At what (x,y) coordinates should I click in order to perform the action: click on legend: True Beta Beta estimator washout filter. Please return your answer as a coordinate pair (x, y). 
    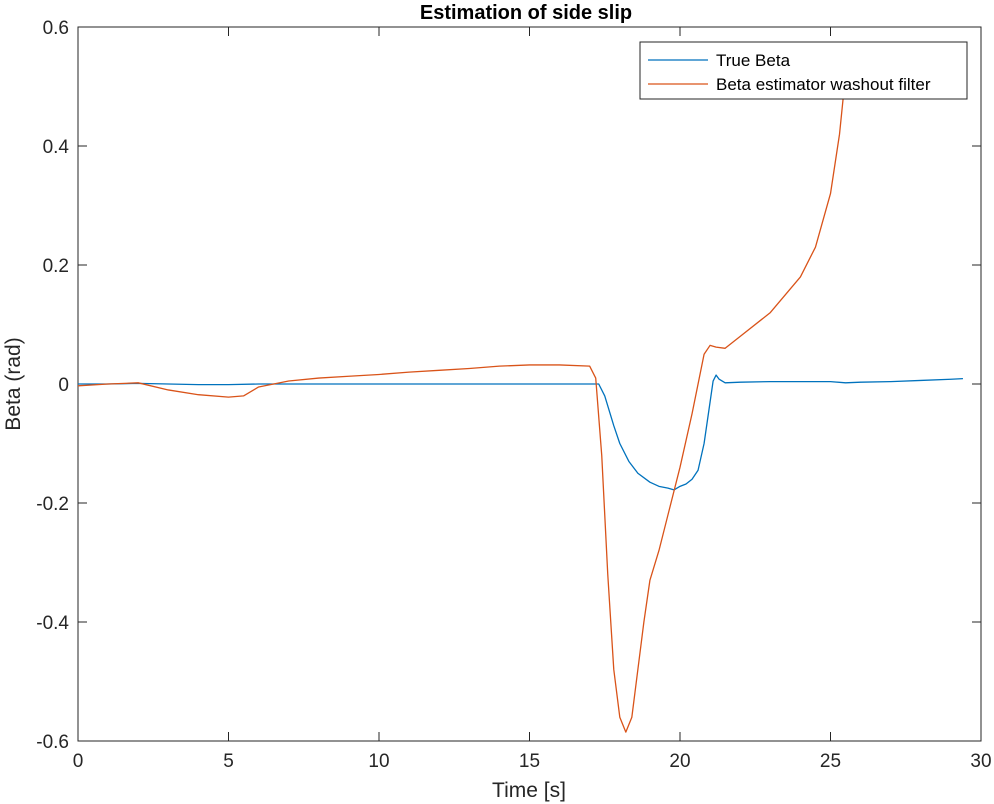
    Looking at the image, I should click on (803, 70).